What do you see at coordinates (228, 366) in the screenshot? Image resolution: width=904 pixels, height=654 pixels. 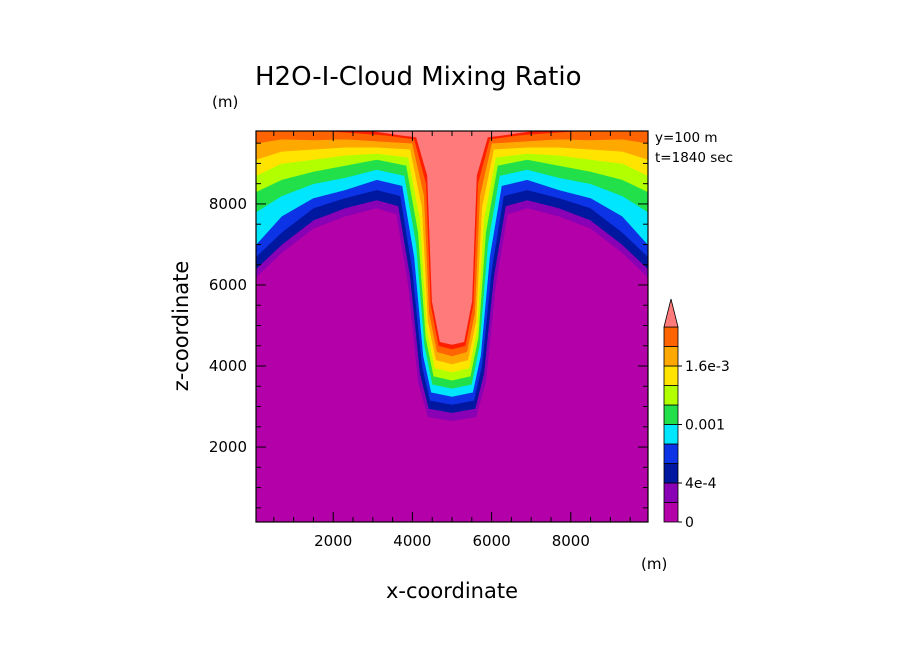 I see `y-tick-label: 4000` at bounding box center [228, 366].